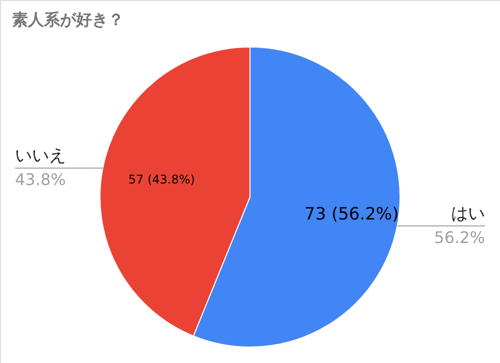 The height and width of the screenshot is (363, 500). Describe the element at coordinates (351, 214) in the screenshot. I see `data-label: 73 (56.2%)` at that location.